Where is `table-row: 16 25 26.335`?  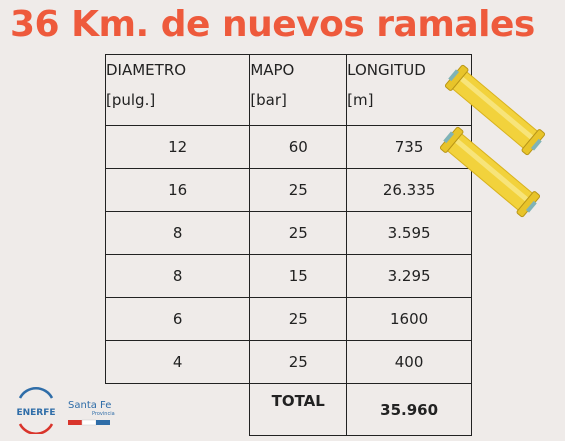 table-row: 16 25 26.335 is located at coordinates (288, 190).